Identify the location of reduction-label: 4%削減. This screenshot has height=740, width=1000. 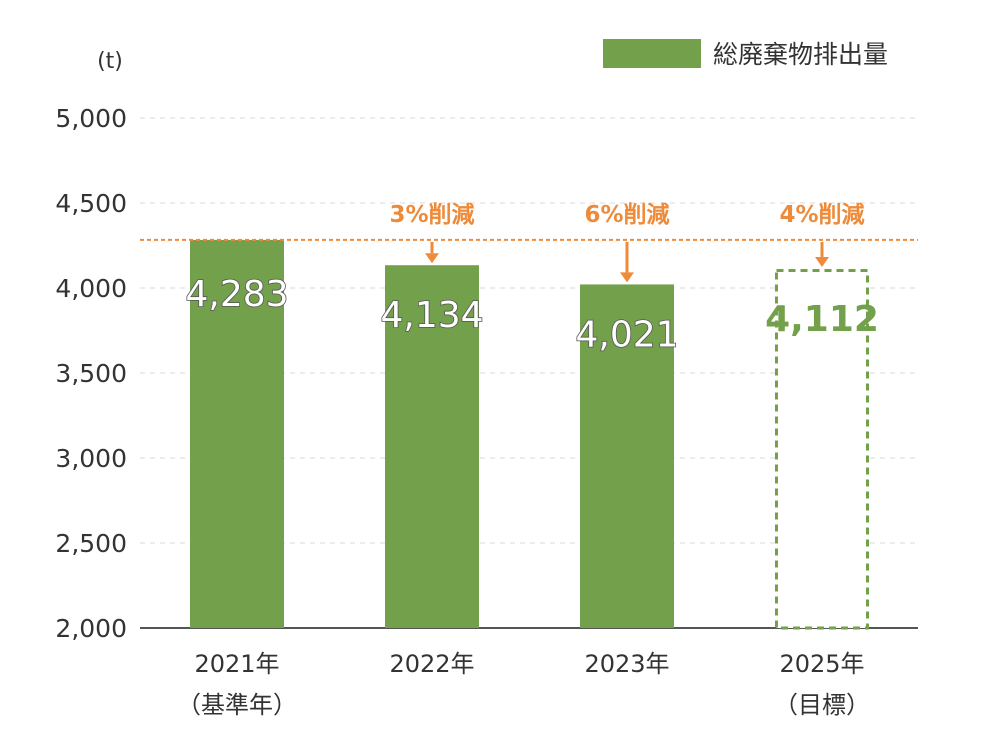
(821, 215).